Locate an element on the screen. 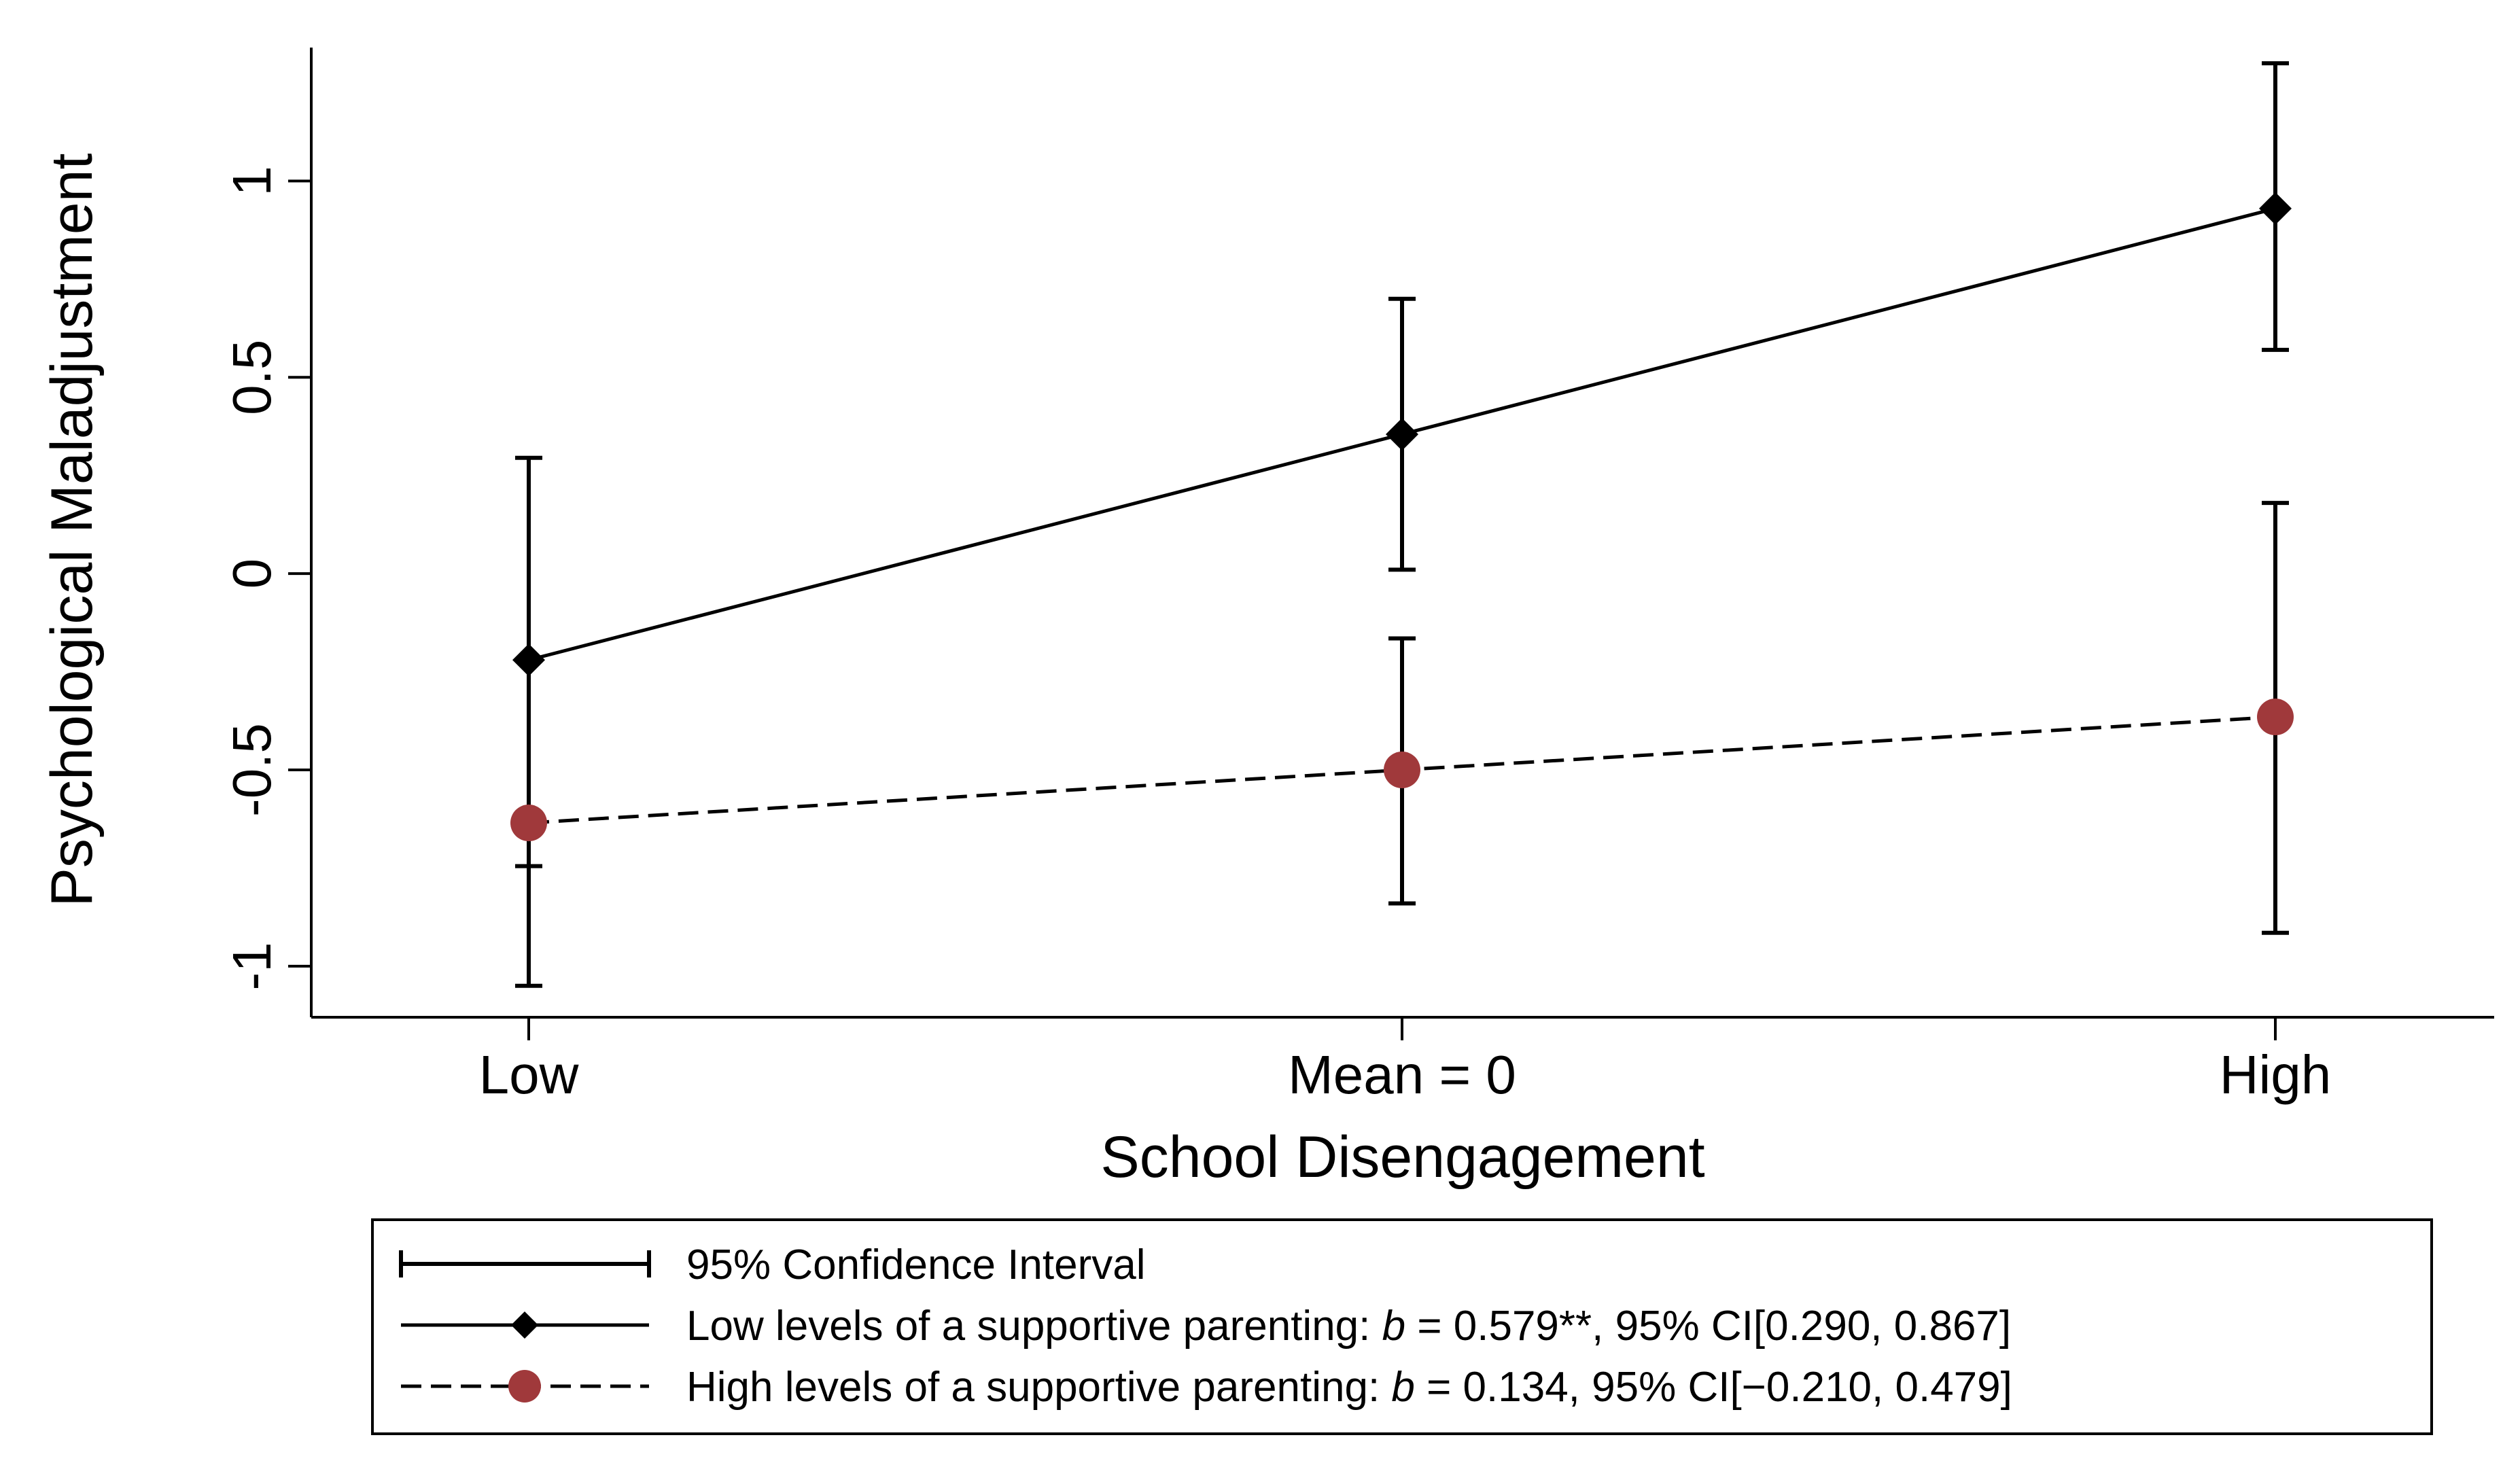 This screenshot has width=2520, height=1463. legend-low-b: b is located at coordinates (1393, 1326).